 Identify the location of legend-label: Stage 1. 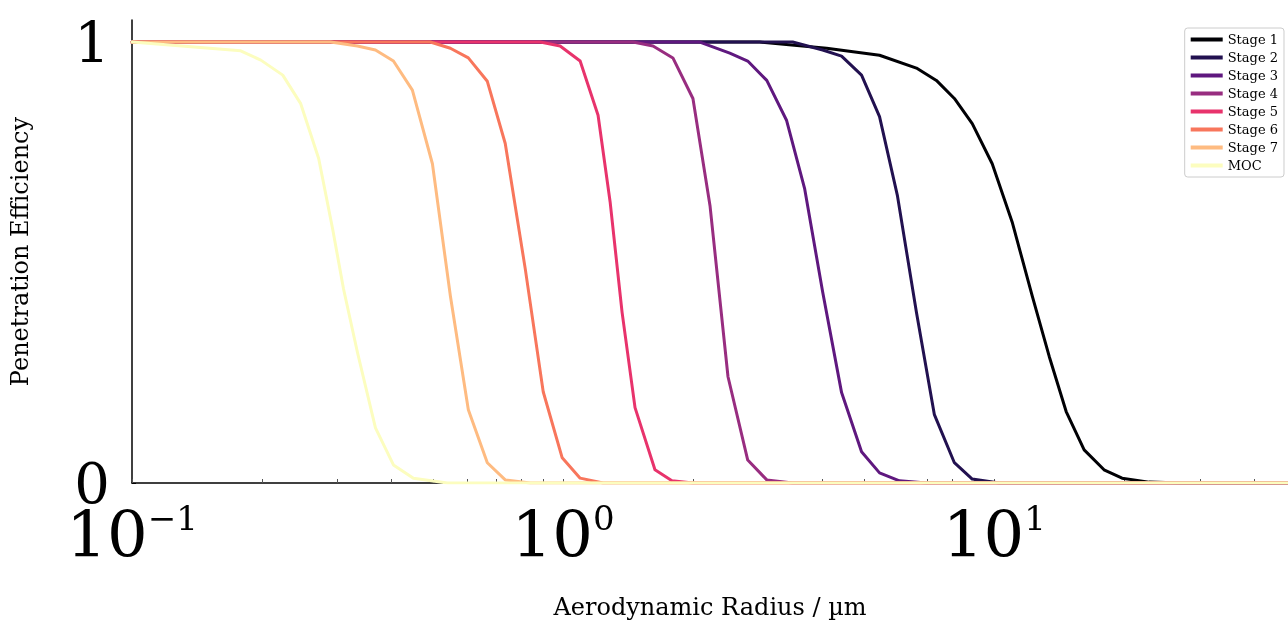
(1253, 39).